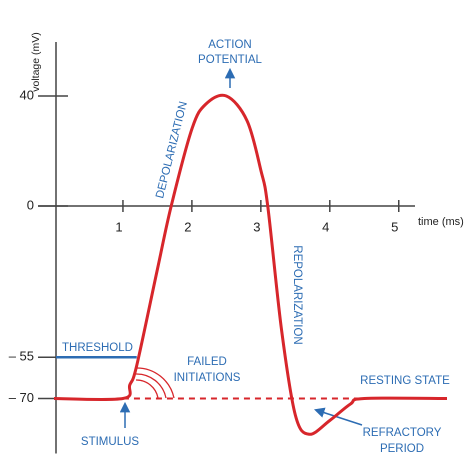 The height and width of the screenshot is (460, 474). Describe the element at coordinates (338, 416) in the screenshot. I see `arrow` at that location.